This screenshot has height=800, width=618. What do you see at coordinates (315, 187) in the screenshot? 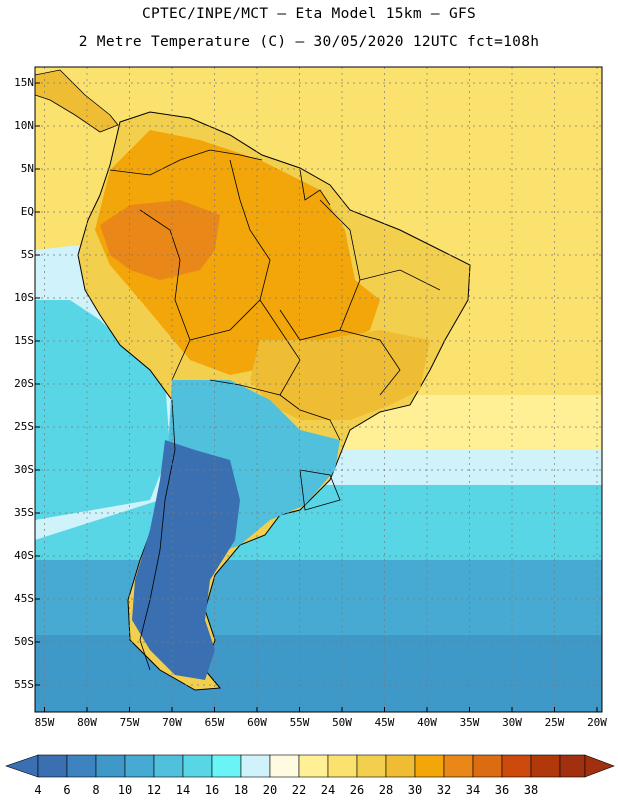
I see `border-guianas` at bounding box center [315, 187].